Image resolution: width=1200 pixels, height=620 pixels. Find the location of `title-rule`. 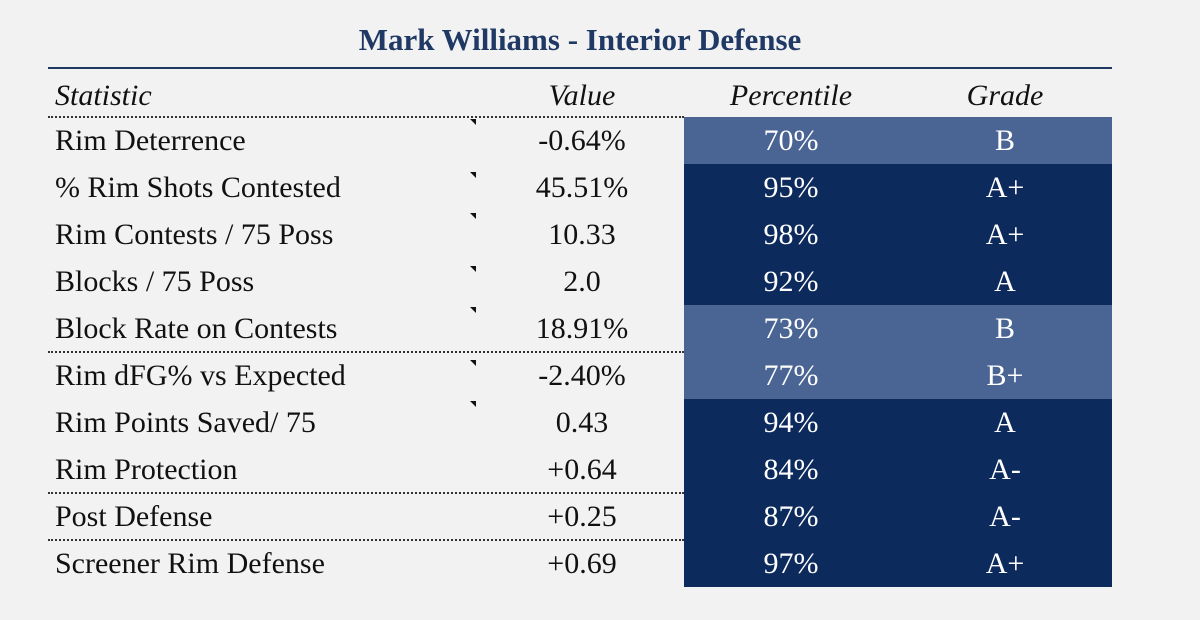

title-rule is located at coordinates (580, 68).